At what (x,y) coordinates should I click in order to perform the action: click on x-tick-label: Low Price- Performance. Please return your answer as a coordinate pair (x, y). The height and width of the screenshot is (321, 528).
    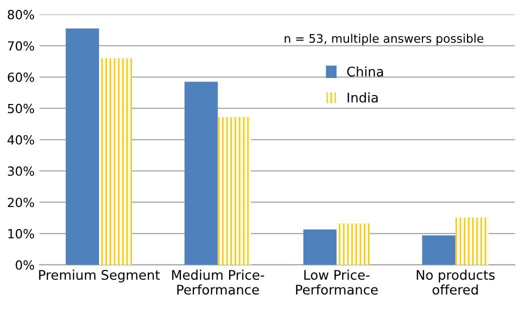
    Looking at the image, I should click on (337, 282).